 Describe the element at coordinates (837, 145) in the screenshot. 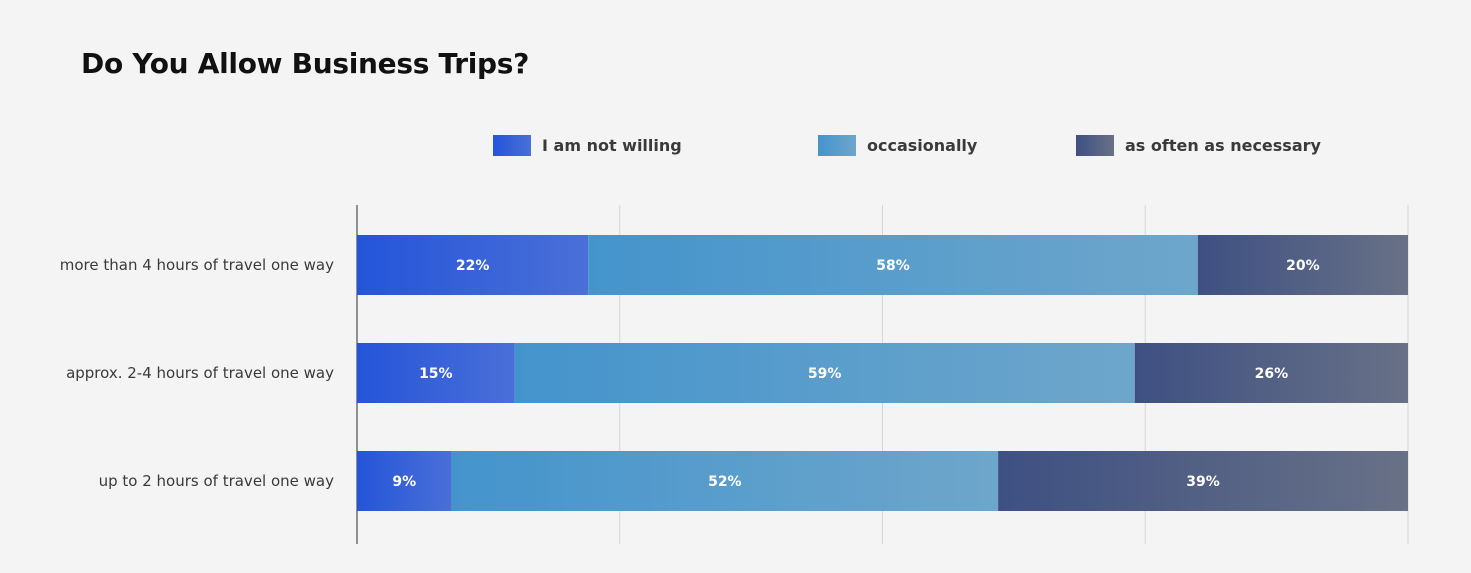

I see `legend-swatch-occasionally` at that location.